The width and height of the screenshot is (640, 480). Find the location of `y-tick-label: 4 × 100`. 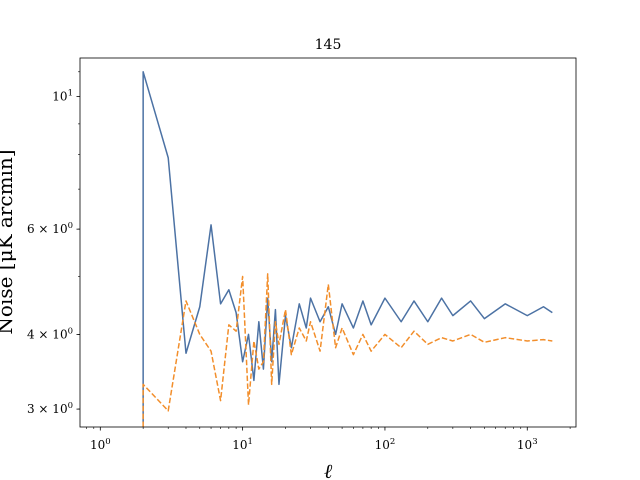

y-tick-label: 4 × 100 is located at coordinates (50, 333).